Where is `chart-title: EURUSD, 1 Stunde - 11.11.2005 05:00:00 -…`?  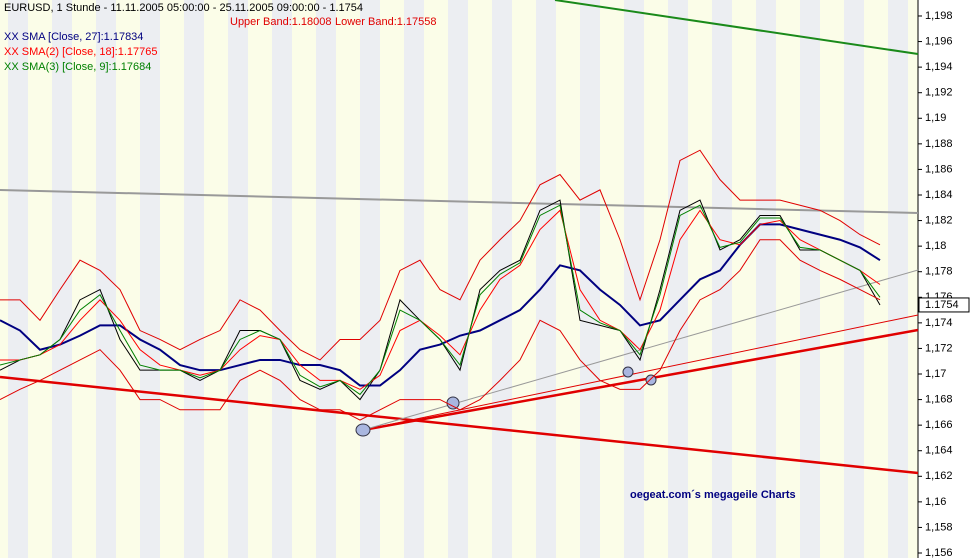 chart-title: EURUSD, 1 Stunde - 11.11.2005 05:00:00 -… is located at coordinates (183, 8).